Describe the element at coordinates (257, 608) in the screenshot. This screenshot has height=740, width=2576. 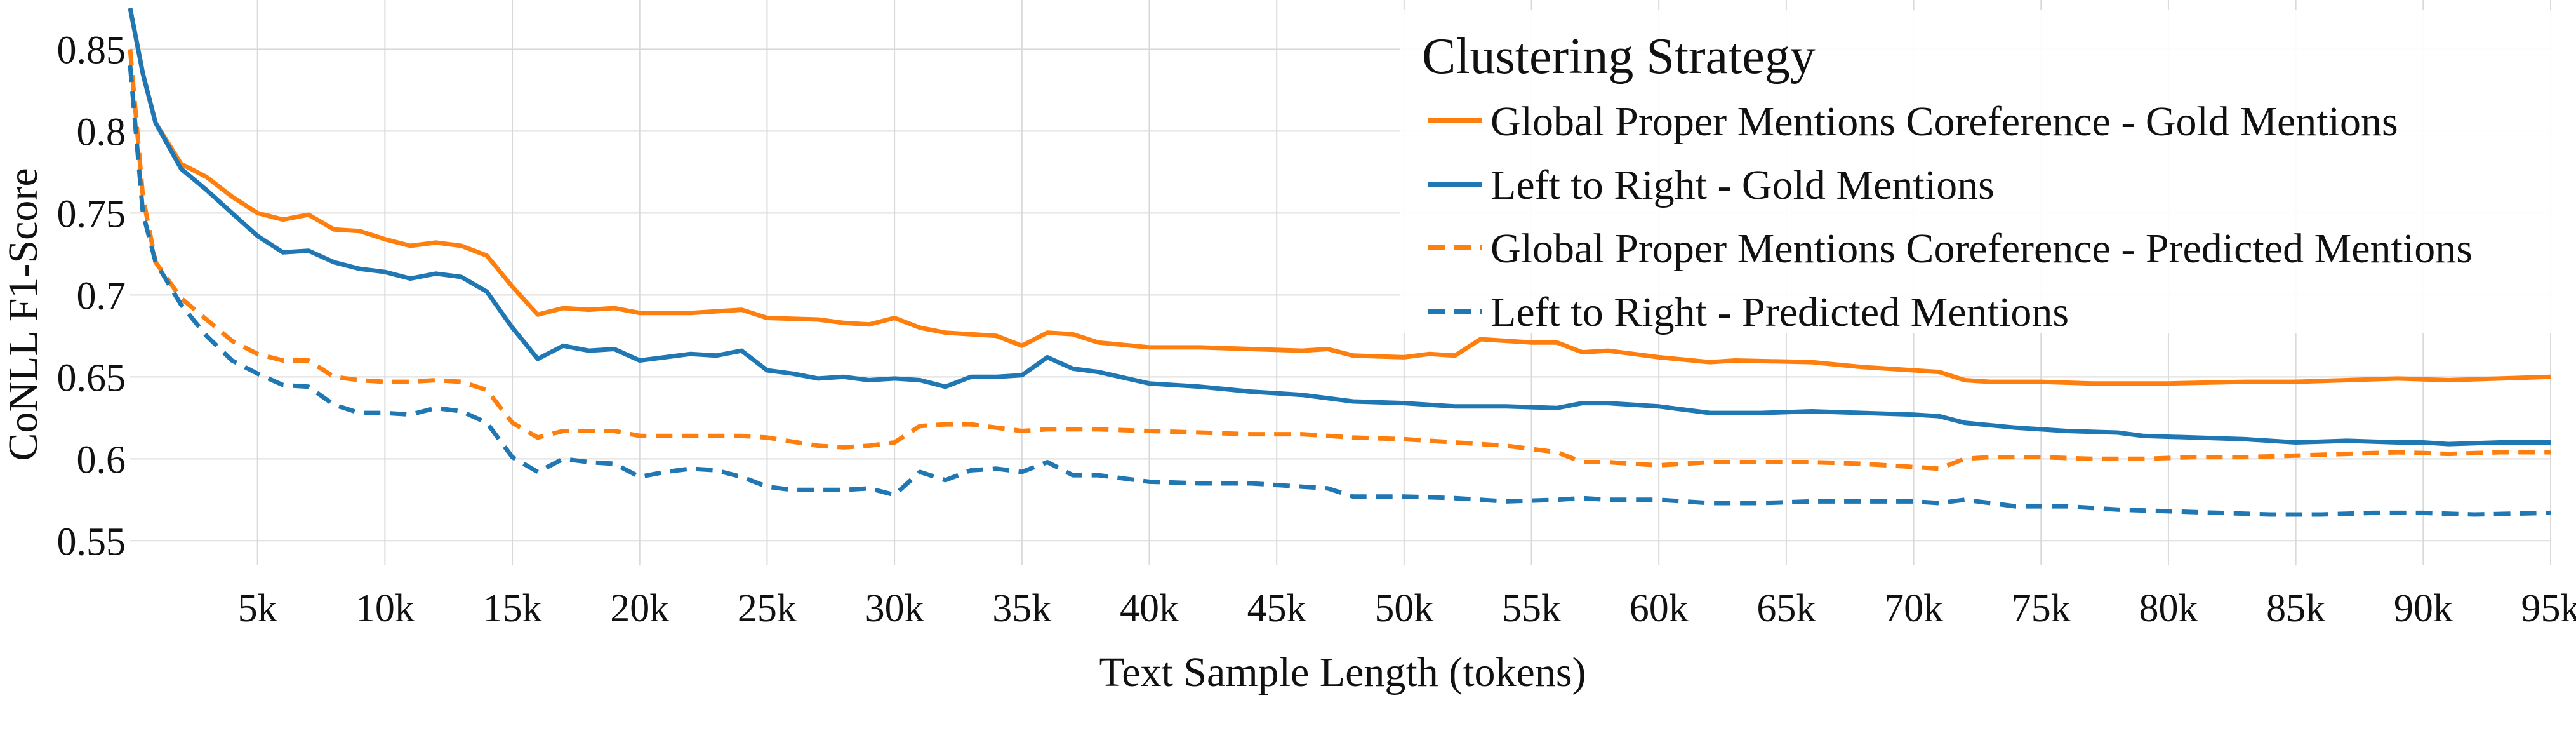
I see `x-tick-label: 5k` at that location.